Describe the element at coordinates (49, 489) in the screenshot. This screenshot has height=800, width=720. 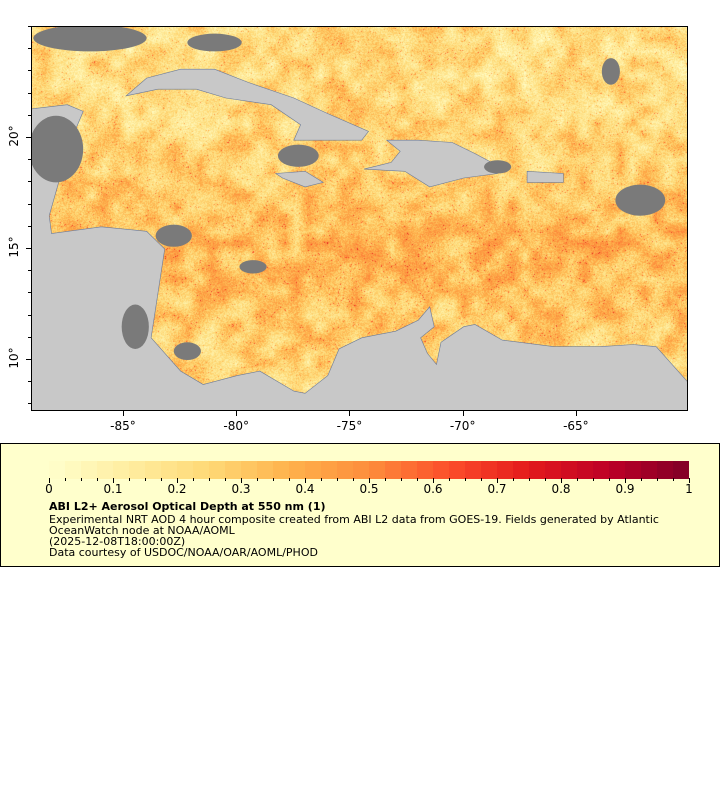
I see `colorbar-tick-label: 0` at that location.